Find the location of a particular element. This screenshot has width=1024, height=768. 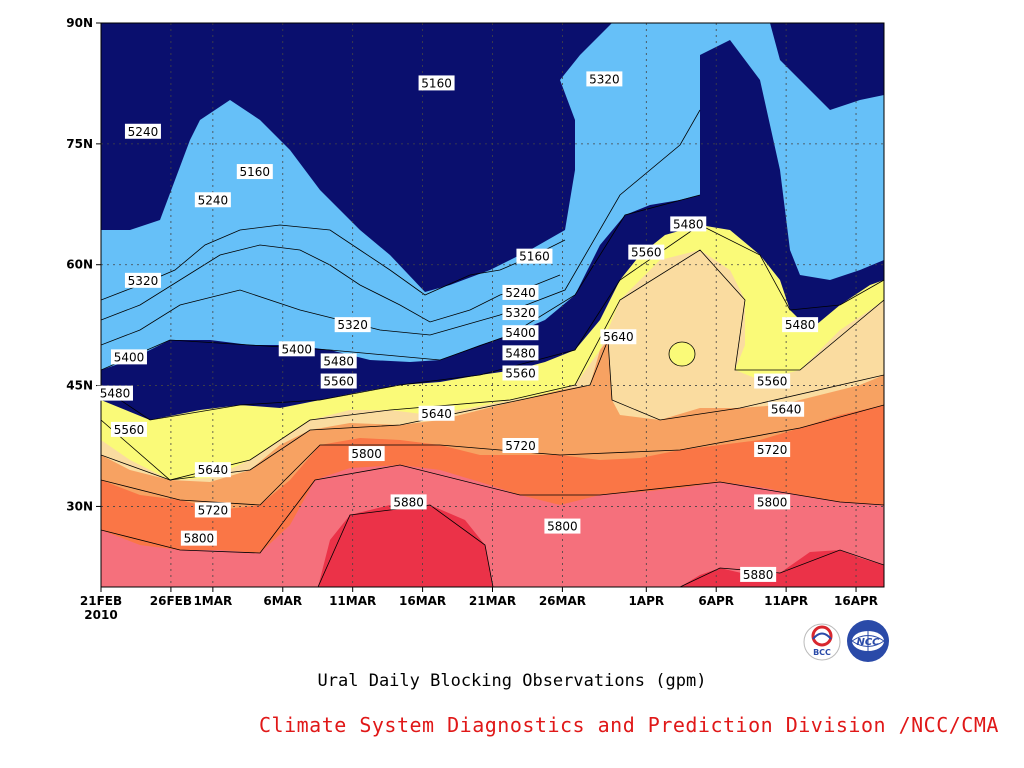

x-tick-label: 26FEB is located at coordinates (171, 601).